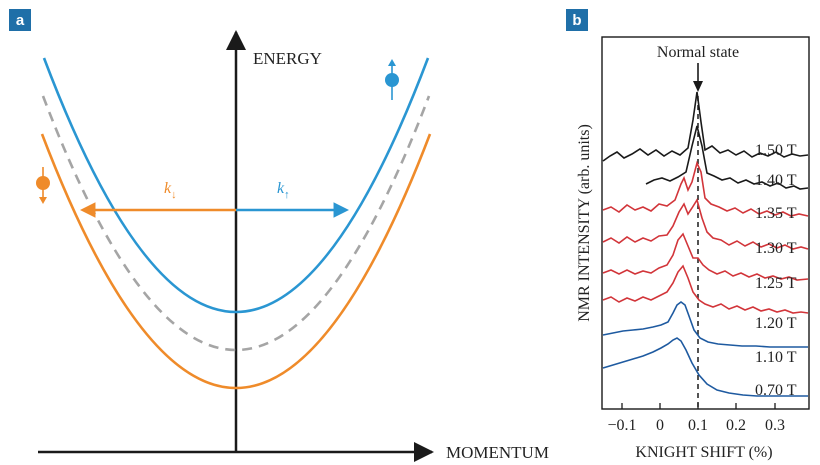 The width and height of the screenshot is (820, 465). I want to click on label-1-40T: 1.40 T, so click(776, 180).